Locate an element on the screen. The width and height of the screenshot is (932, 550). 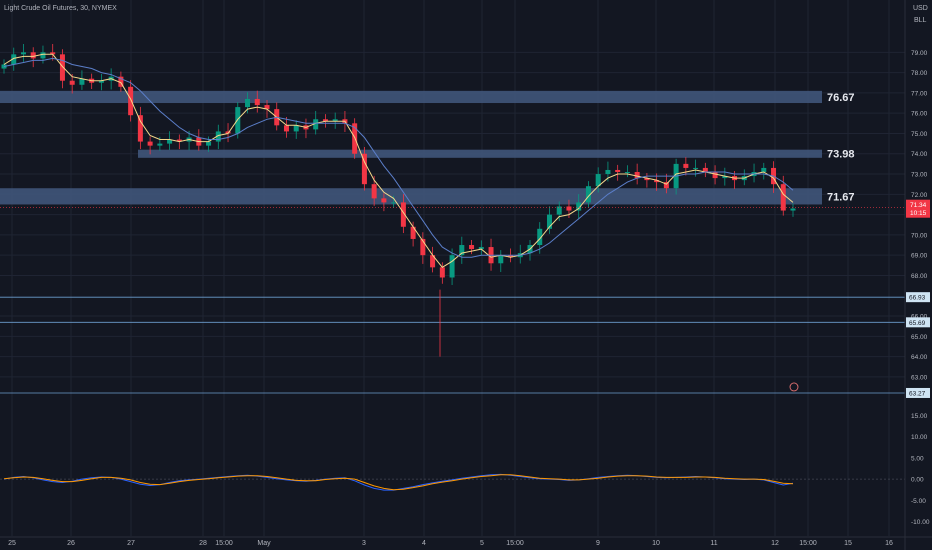
x-tick-label: 28 is located at coordinates (203, 543).